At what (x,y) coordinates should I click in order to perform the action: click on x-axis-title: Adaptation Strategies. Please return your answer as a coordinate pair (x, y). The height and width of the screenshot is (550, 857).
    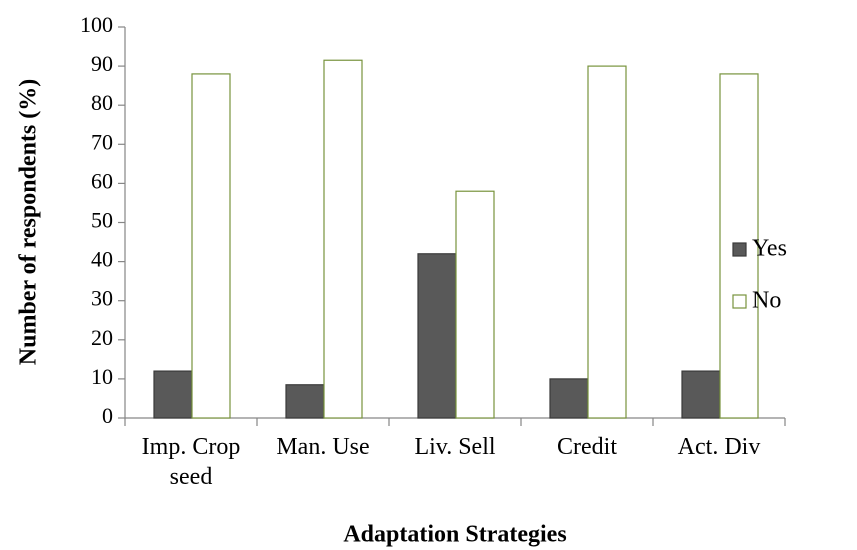
    Looking at the image, I should click on (454, 535).